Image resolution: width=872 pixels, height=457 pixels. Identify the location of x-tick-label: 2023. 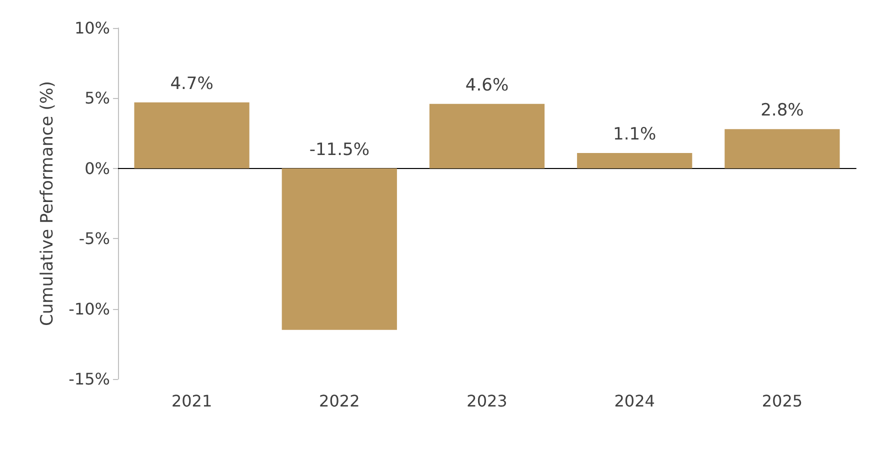
(487, 401).